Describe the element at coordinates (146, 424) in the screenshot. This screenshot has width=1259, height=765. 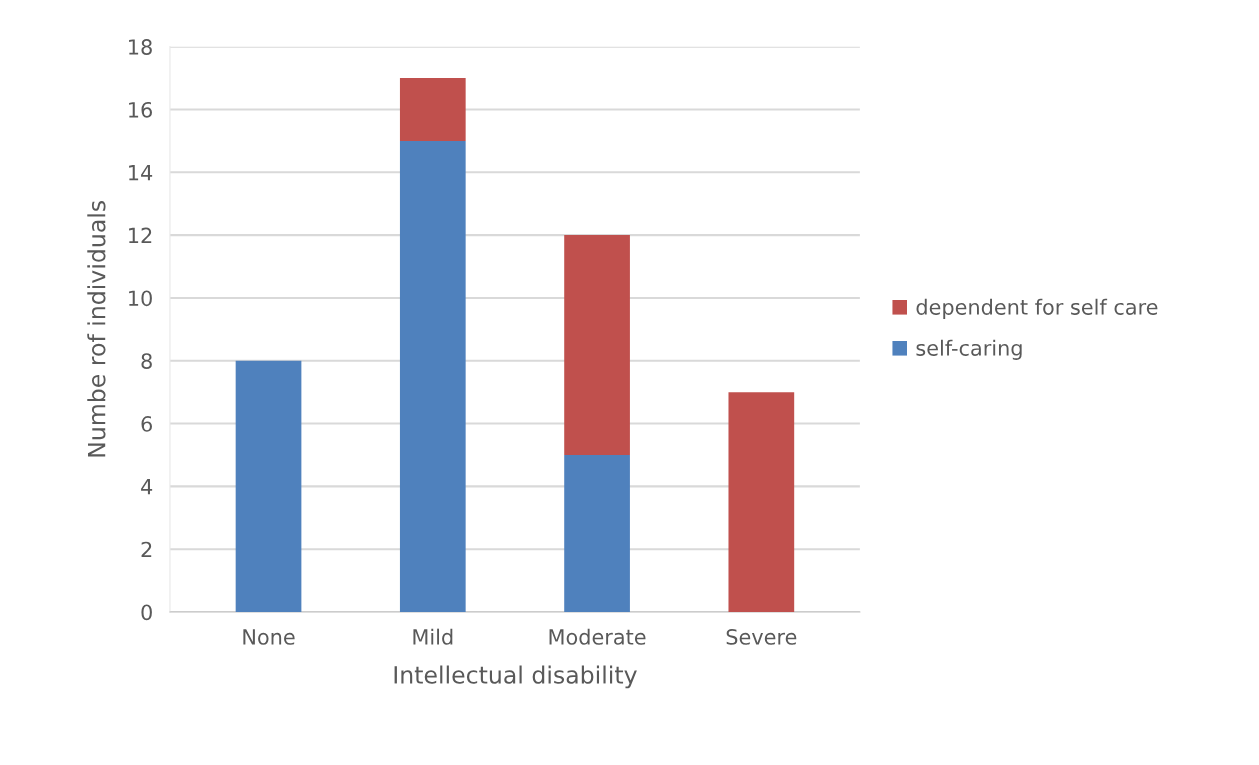
I see `y-tick-label: 6` at that location.